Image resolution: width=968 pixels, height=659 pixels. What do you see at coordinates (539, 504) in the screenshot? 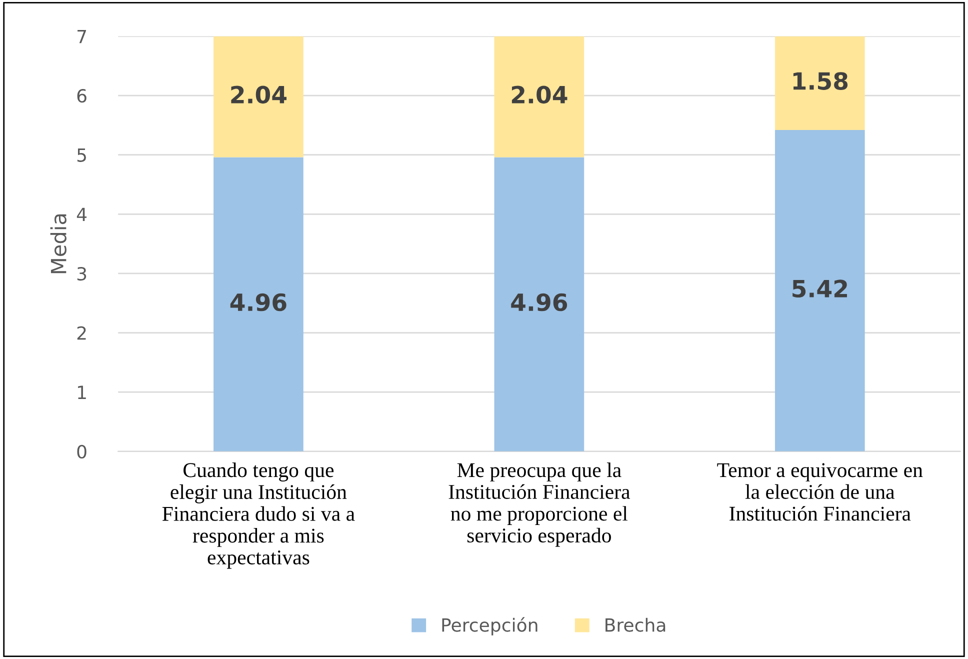
I see `x-tick-label: Me preocupa que la Institución Financiera no me proporcione el servicio esperado` at bounding box center [539, 504].